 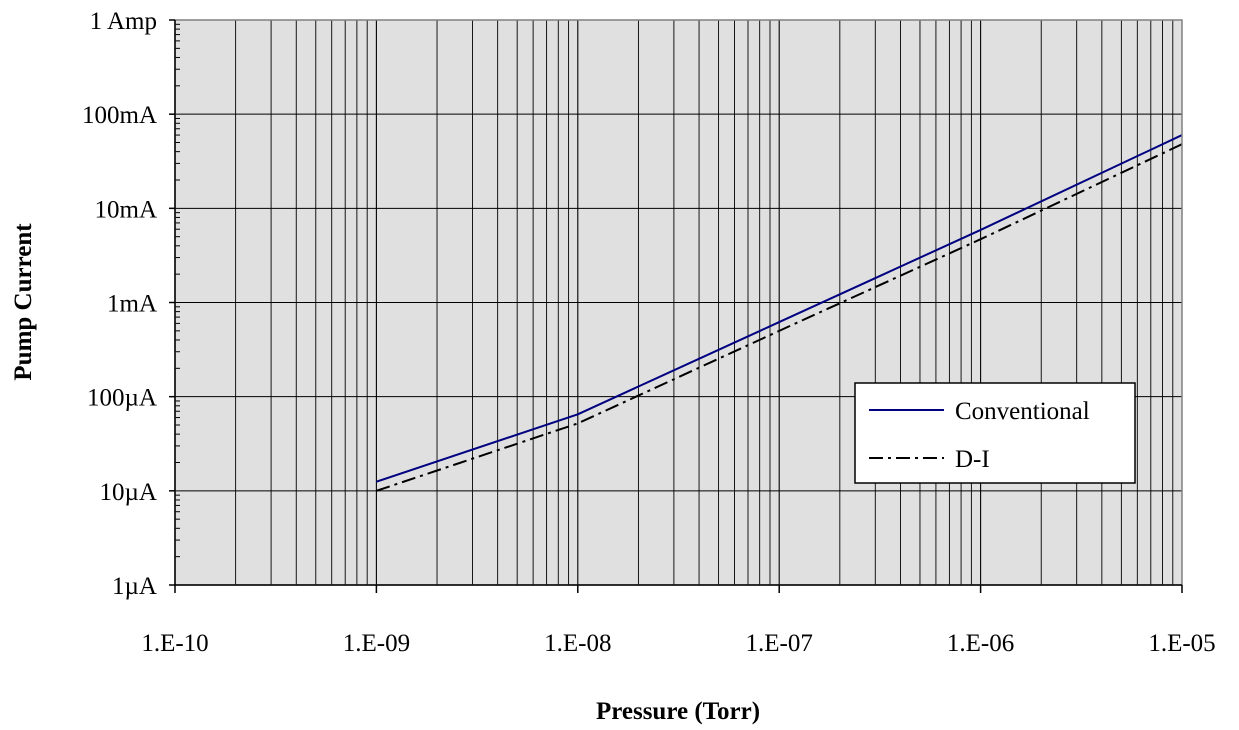 I want to click on x-tick-label: 1.E-10, so click(x=174, y=643).